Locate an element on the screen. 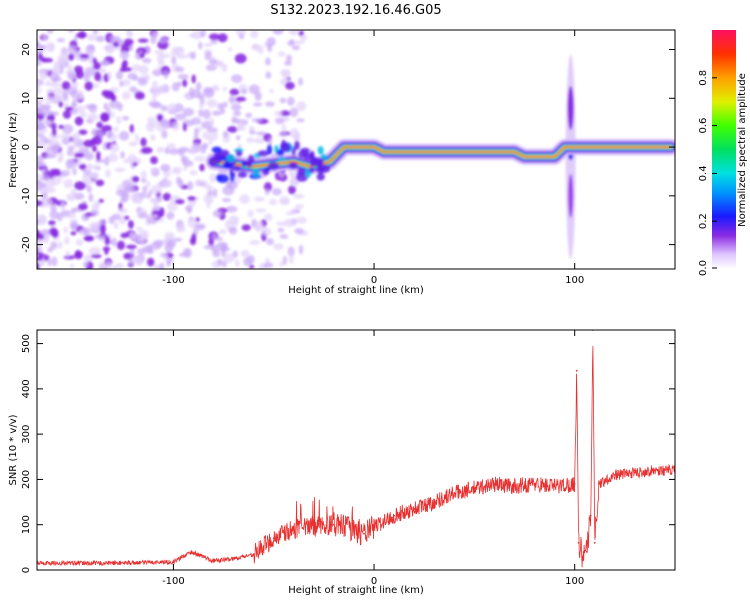 This screenshot has height=600, width=750. y-tick-label: 10 is located at coordinates (26, 98).